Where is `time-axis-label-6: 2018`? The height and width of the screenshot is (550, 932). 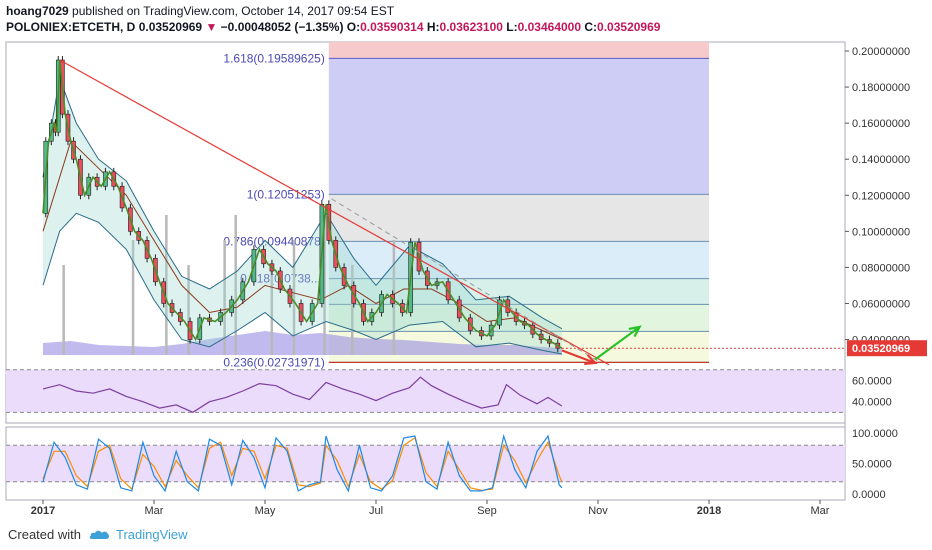
time-axis-label-6: 2018 is located at coordinates (709, 511).